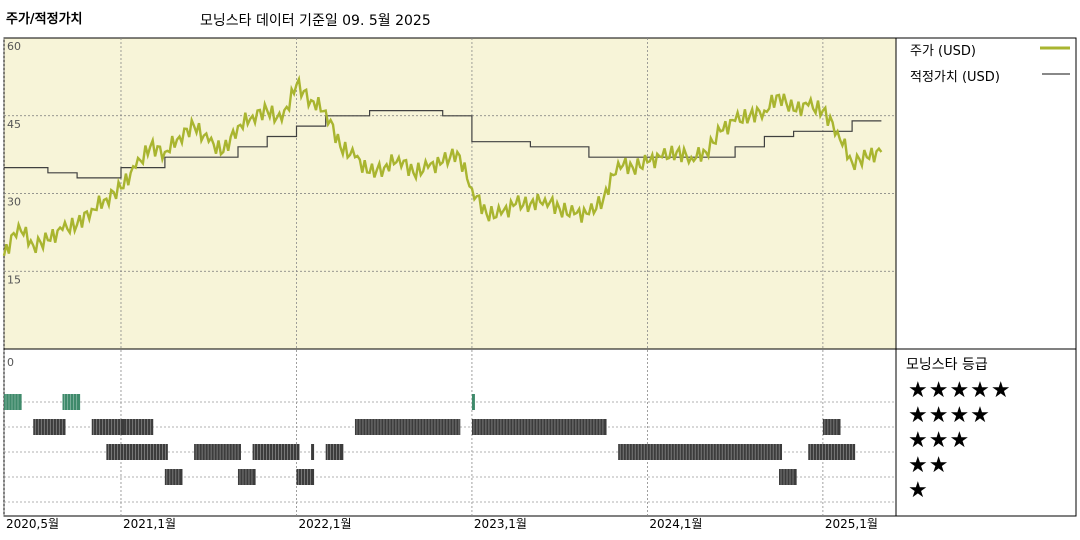 This screenshot has height=540, width=1080. What do you see at coordinates (443, 144) in the screenshot?
I see `fair-value-line` at bounding box center [443, 144].